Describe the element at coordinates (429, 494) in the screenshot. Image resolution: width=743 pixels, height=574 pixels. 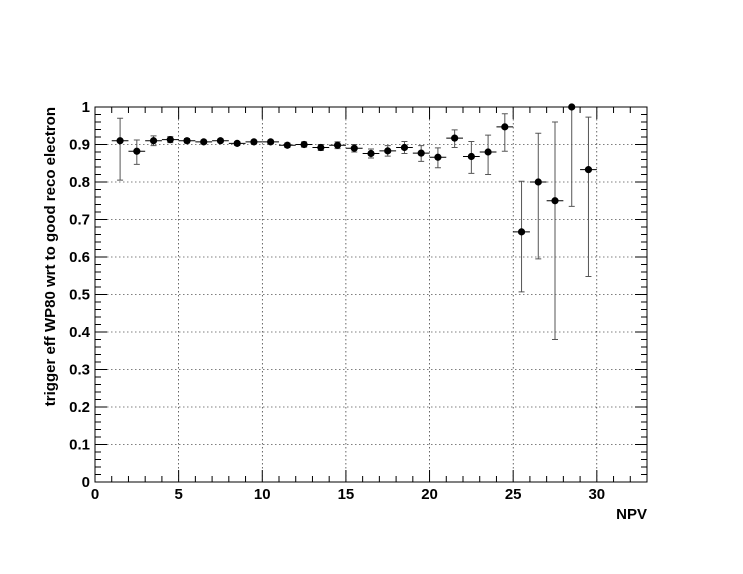
I see `x-tick-label: 20` at that location.